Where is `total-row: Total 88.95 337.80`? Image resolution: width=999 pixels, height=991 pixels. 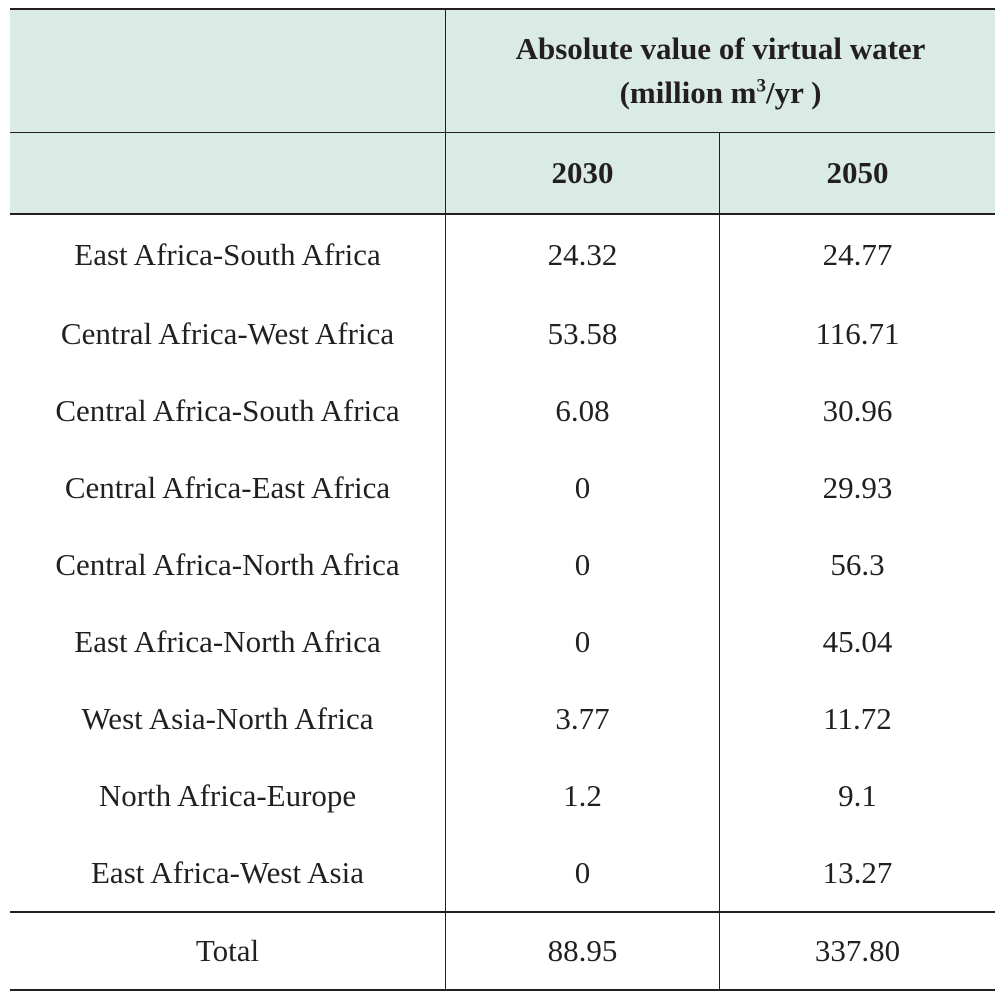 total-row: Total 88.95 337.80 is located at coordinates (502, 951).